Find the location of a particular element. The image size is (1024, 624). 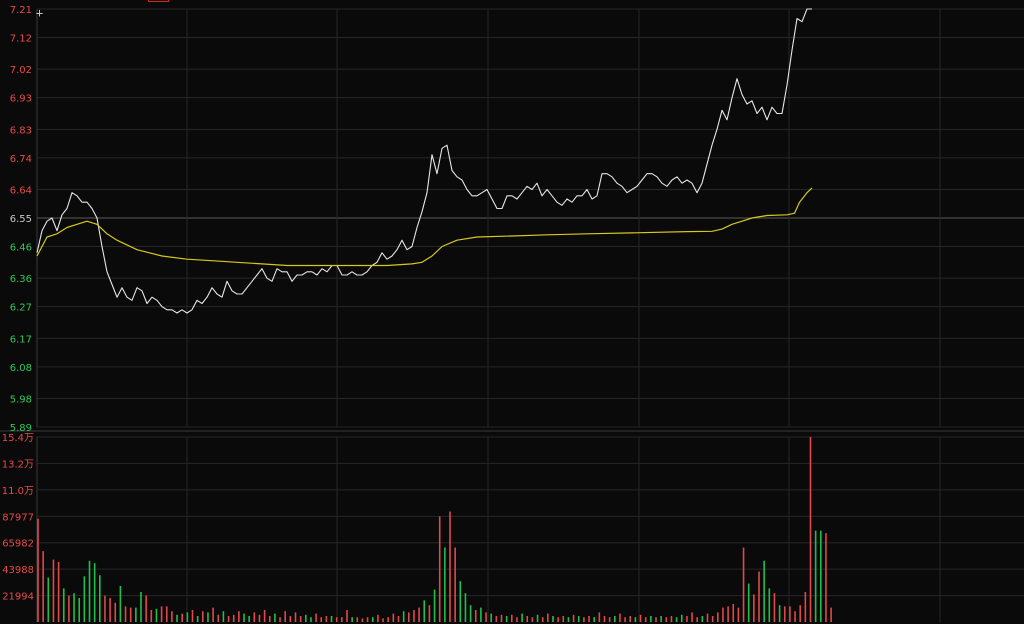

volume-tick-label: 43988 is located at coordinates (18, 570).